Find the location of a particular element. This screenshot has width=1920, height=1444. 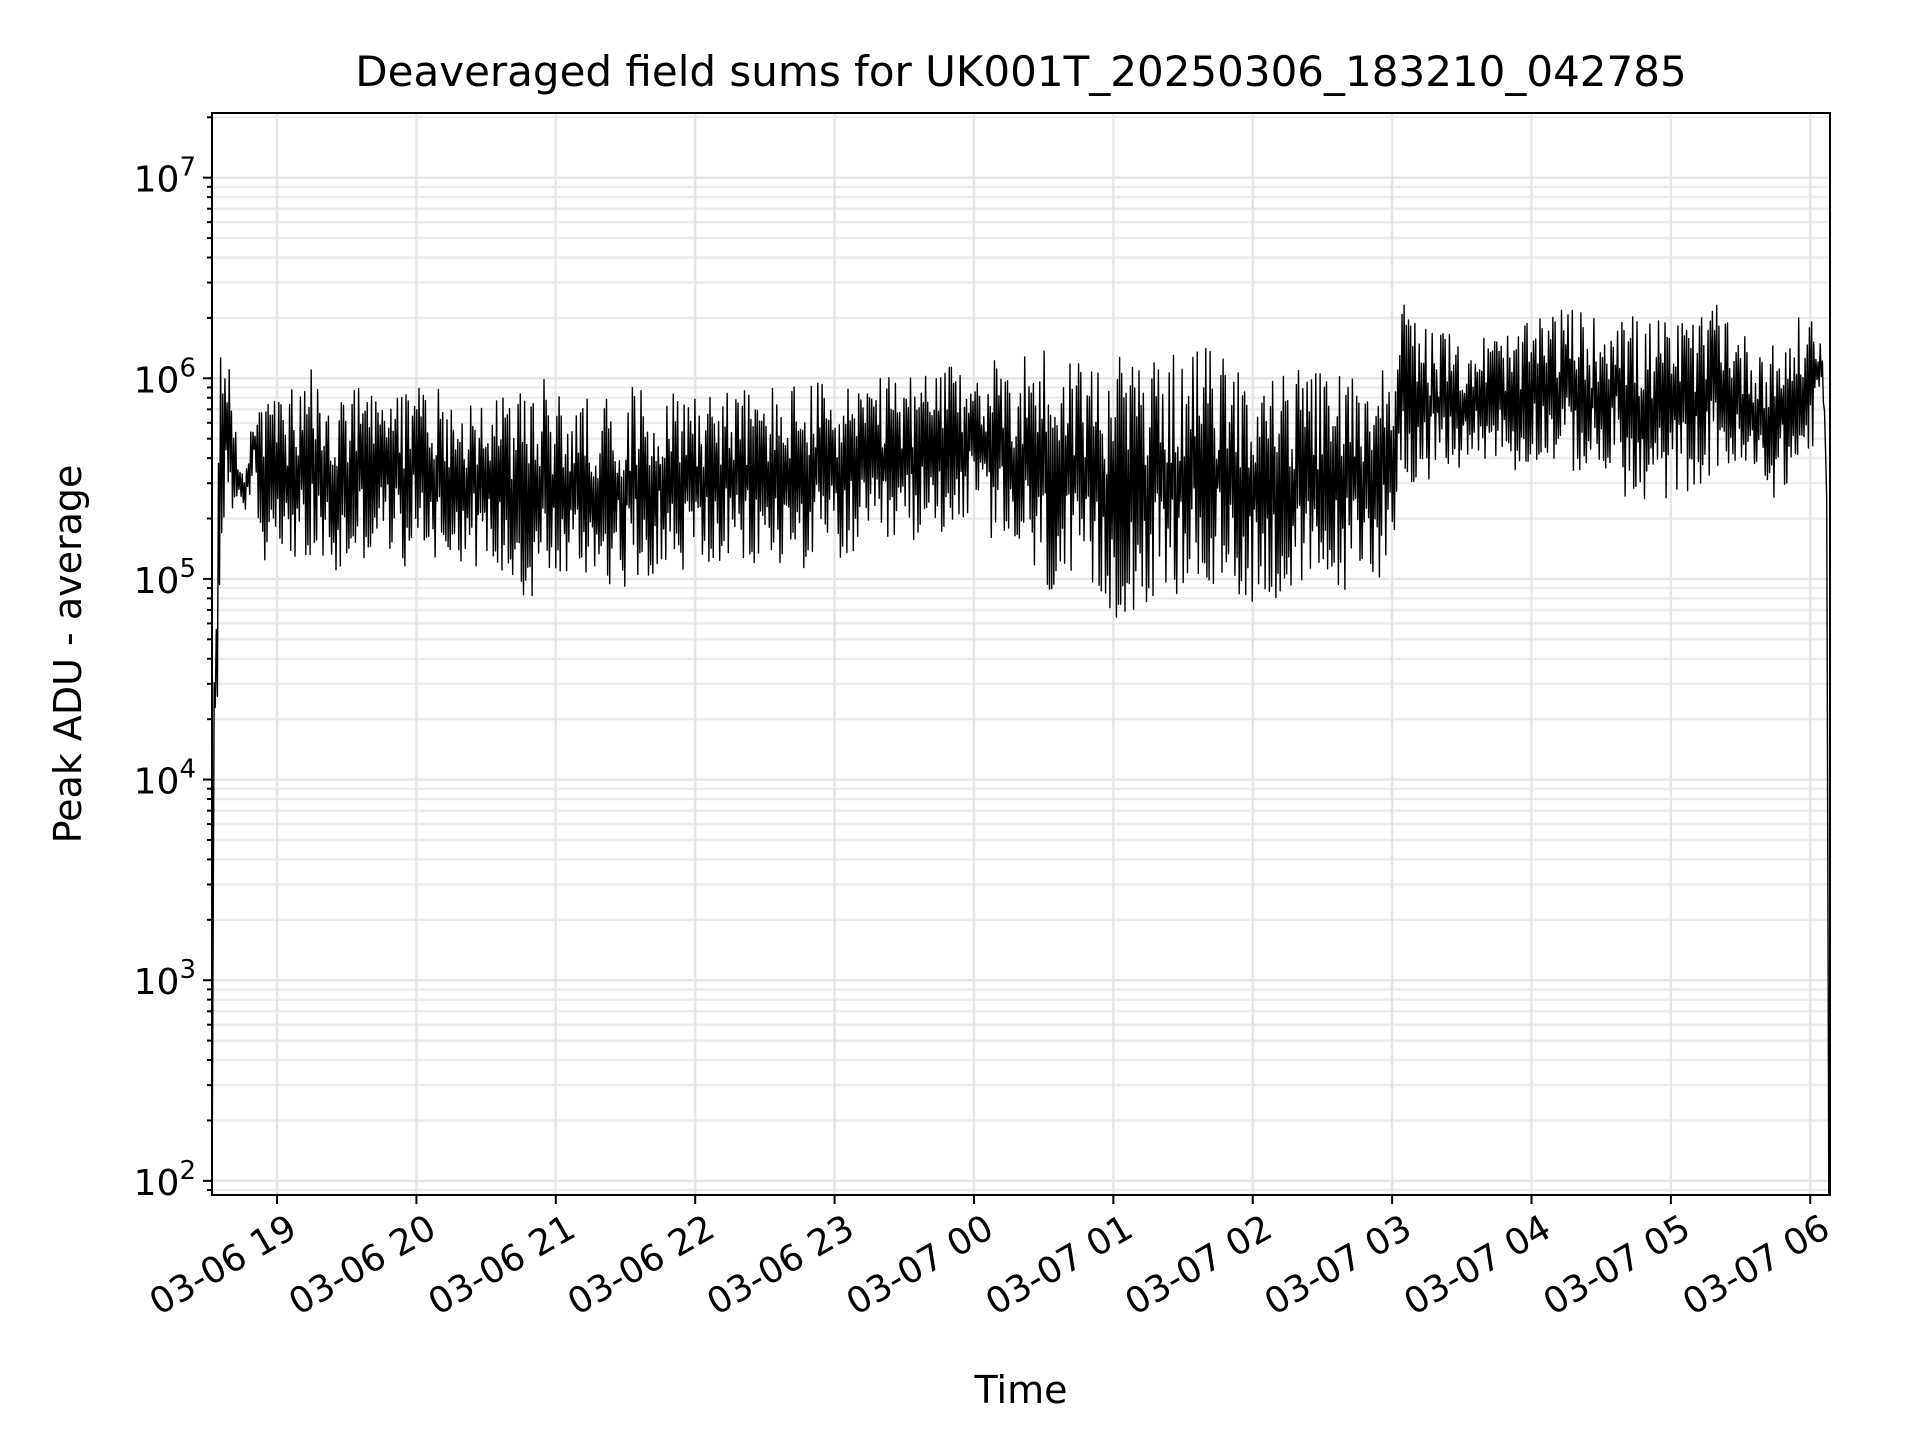

x-tick-label: 03-06 23 is located at coordinates (780, 1265).